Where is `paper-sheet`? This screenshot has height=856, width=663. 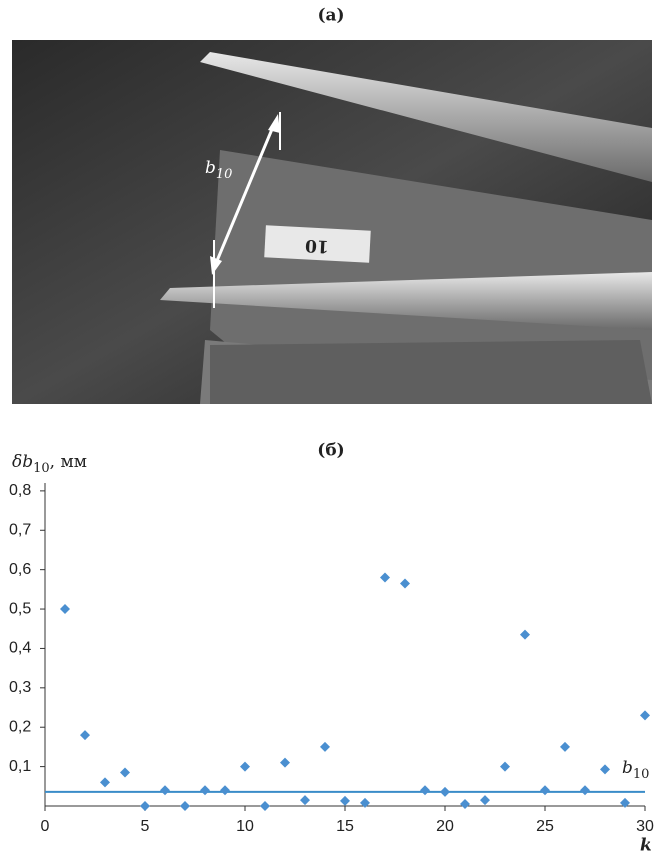 paper-sheet is located at coordinates (431, 372).